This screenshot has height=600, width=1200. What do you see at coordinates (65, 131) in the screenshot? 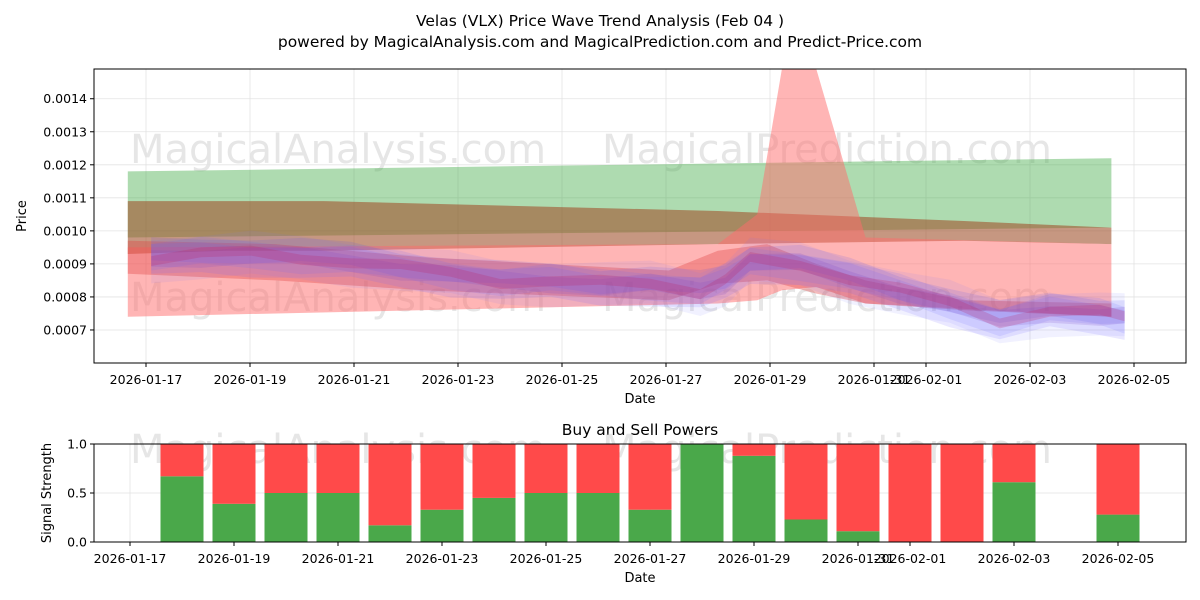
I see `price-y-tick-label: 0.0013` at bounding box center [65, 131].